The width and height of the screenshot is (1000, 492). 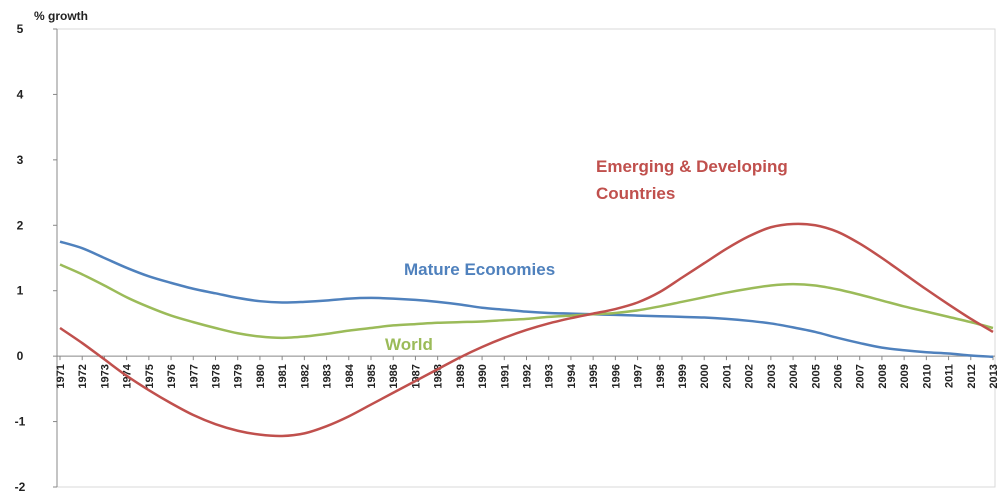 I want to click on x-tick-label: 2008, so click(x=883, y=376).